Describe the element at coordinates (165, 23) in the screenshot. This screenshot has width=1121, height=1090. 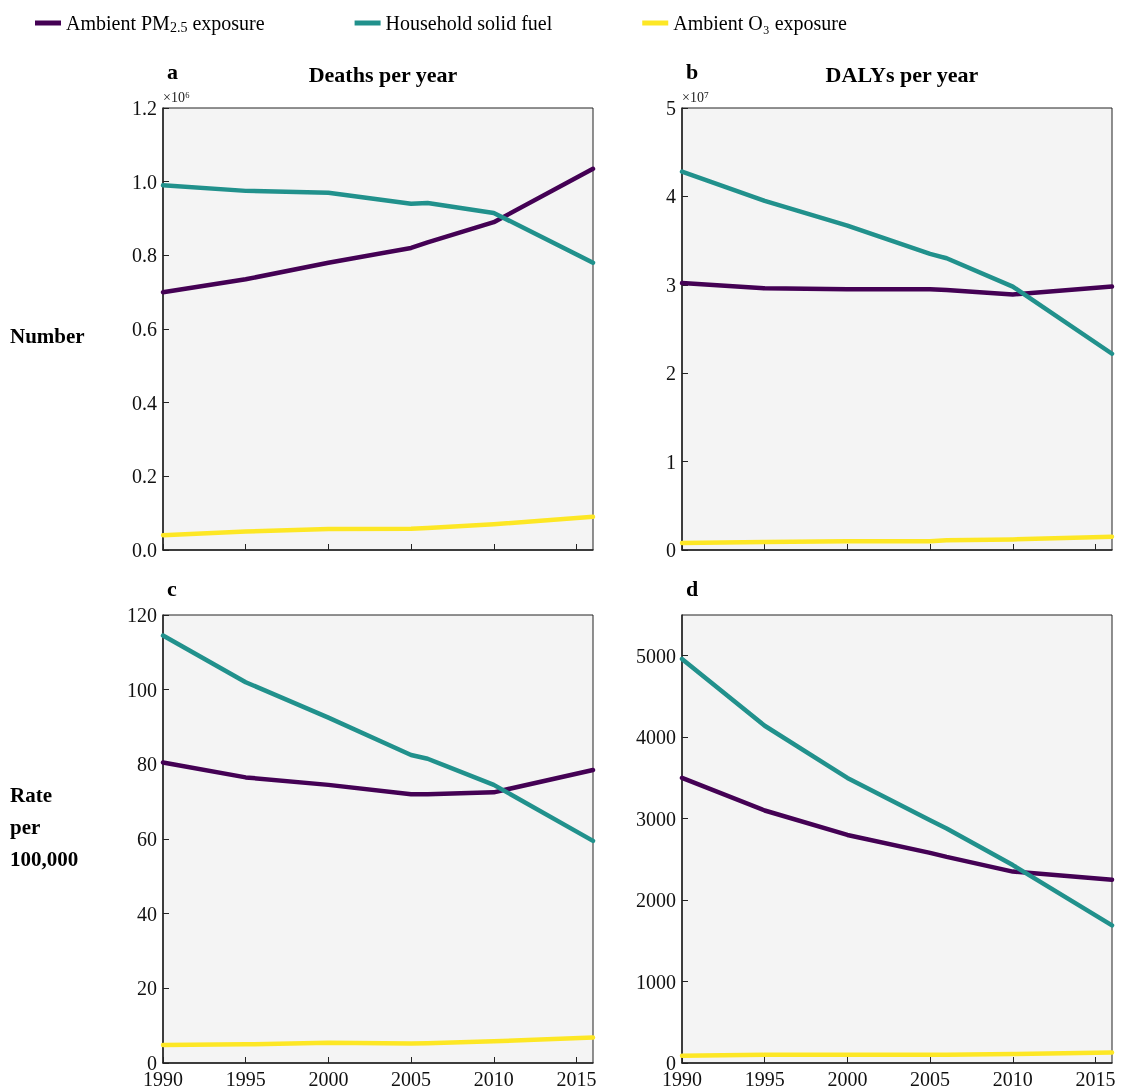
I see `legend-label: Ambient PM2.5 exposure` at that location.